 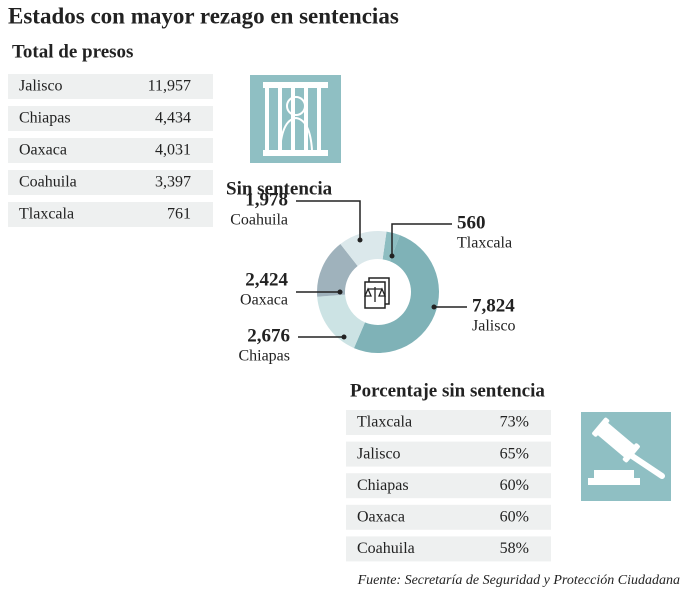 I want to click on row-value: 58%, so click(x=514, y=548).